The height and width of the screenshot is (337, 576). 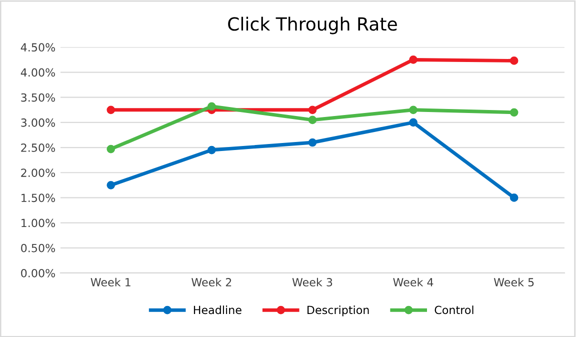 I want to click on x-tick-label: Week 3, so click(x=312, y=282).